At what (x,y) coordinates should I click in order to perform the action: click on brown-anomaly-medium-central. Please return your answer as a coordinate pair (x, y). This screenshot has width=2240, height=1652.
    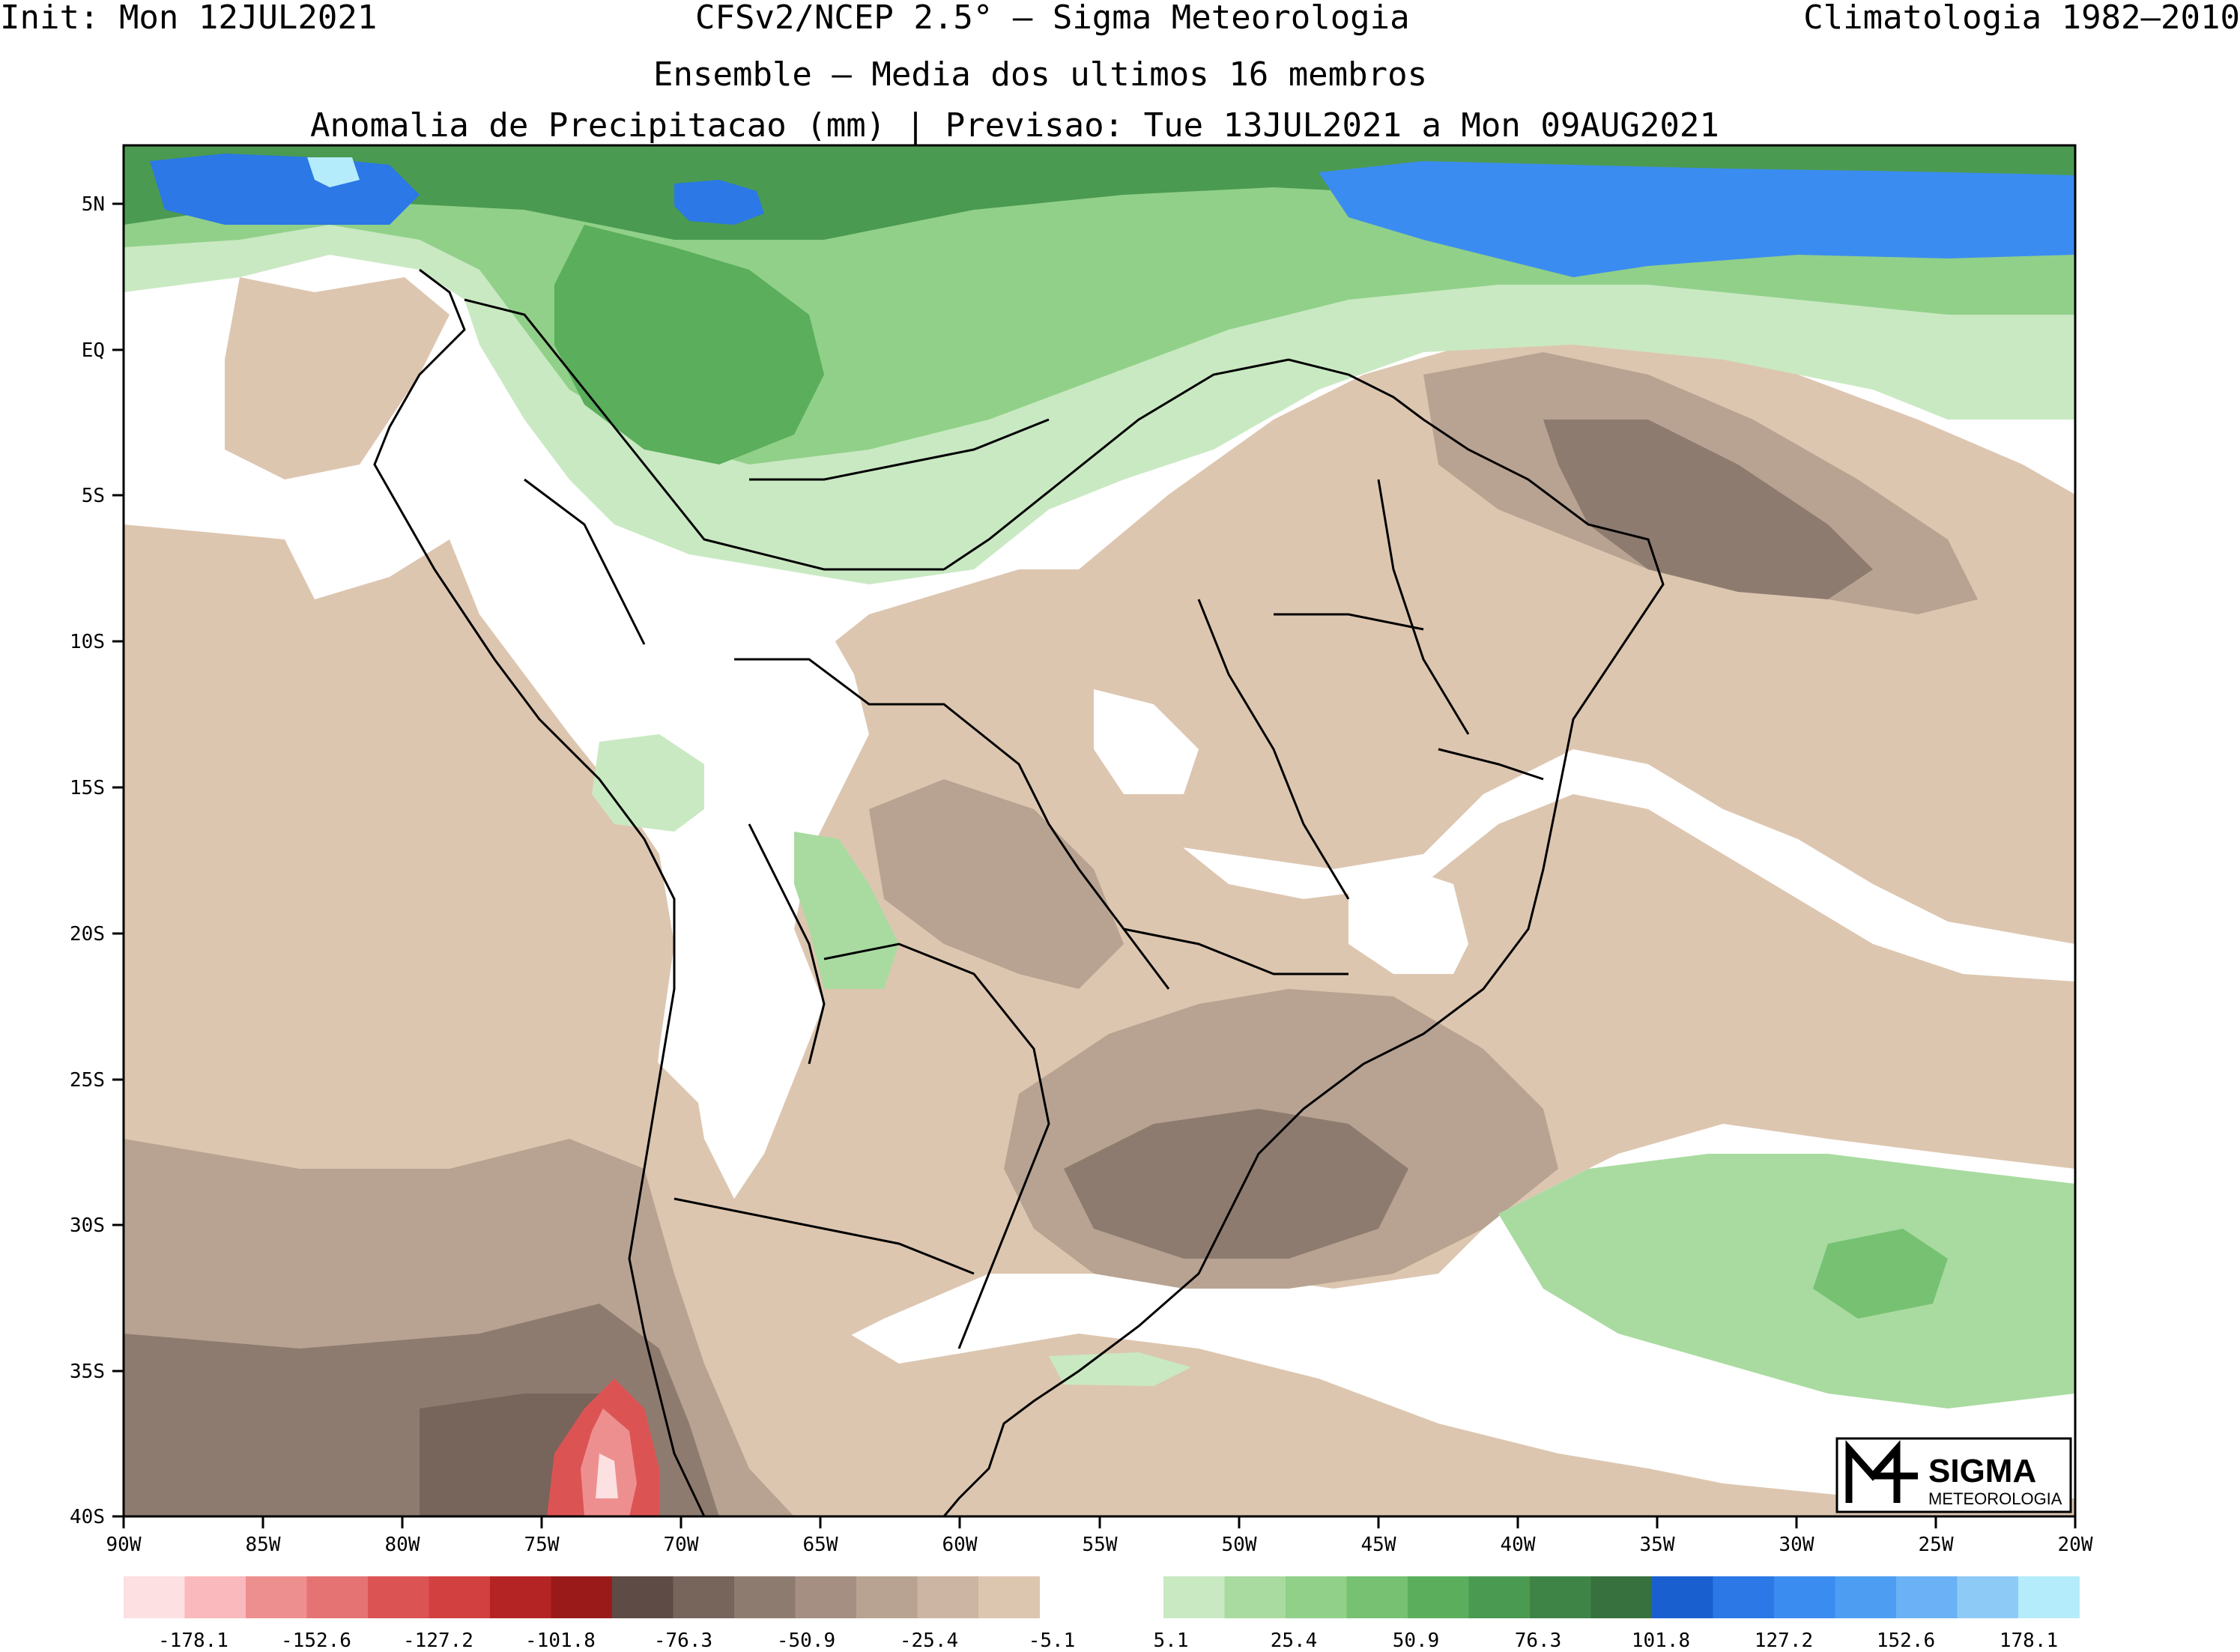
    Looking at the image, I should click on (996, 884).